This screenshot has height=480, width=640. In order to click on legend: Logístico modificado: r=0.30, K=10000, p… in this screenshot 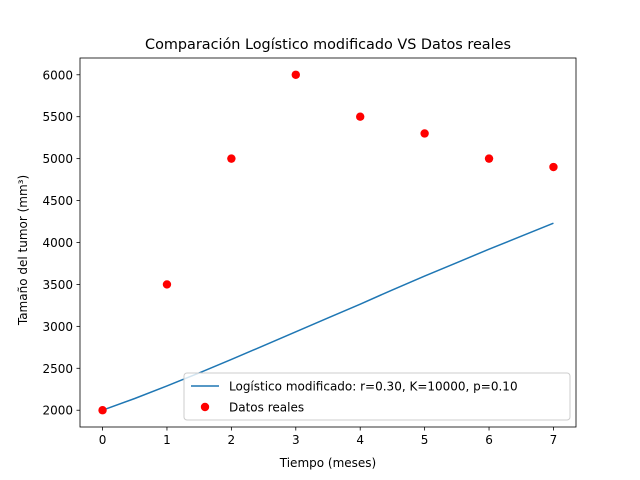, I will do `click(377, 396)`.